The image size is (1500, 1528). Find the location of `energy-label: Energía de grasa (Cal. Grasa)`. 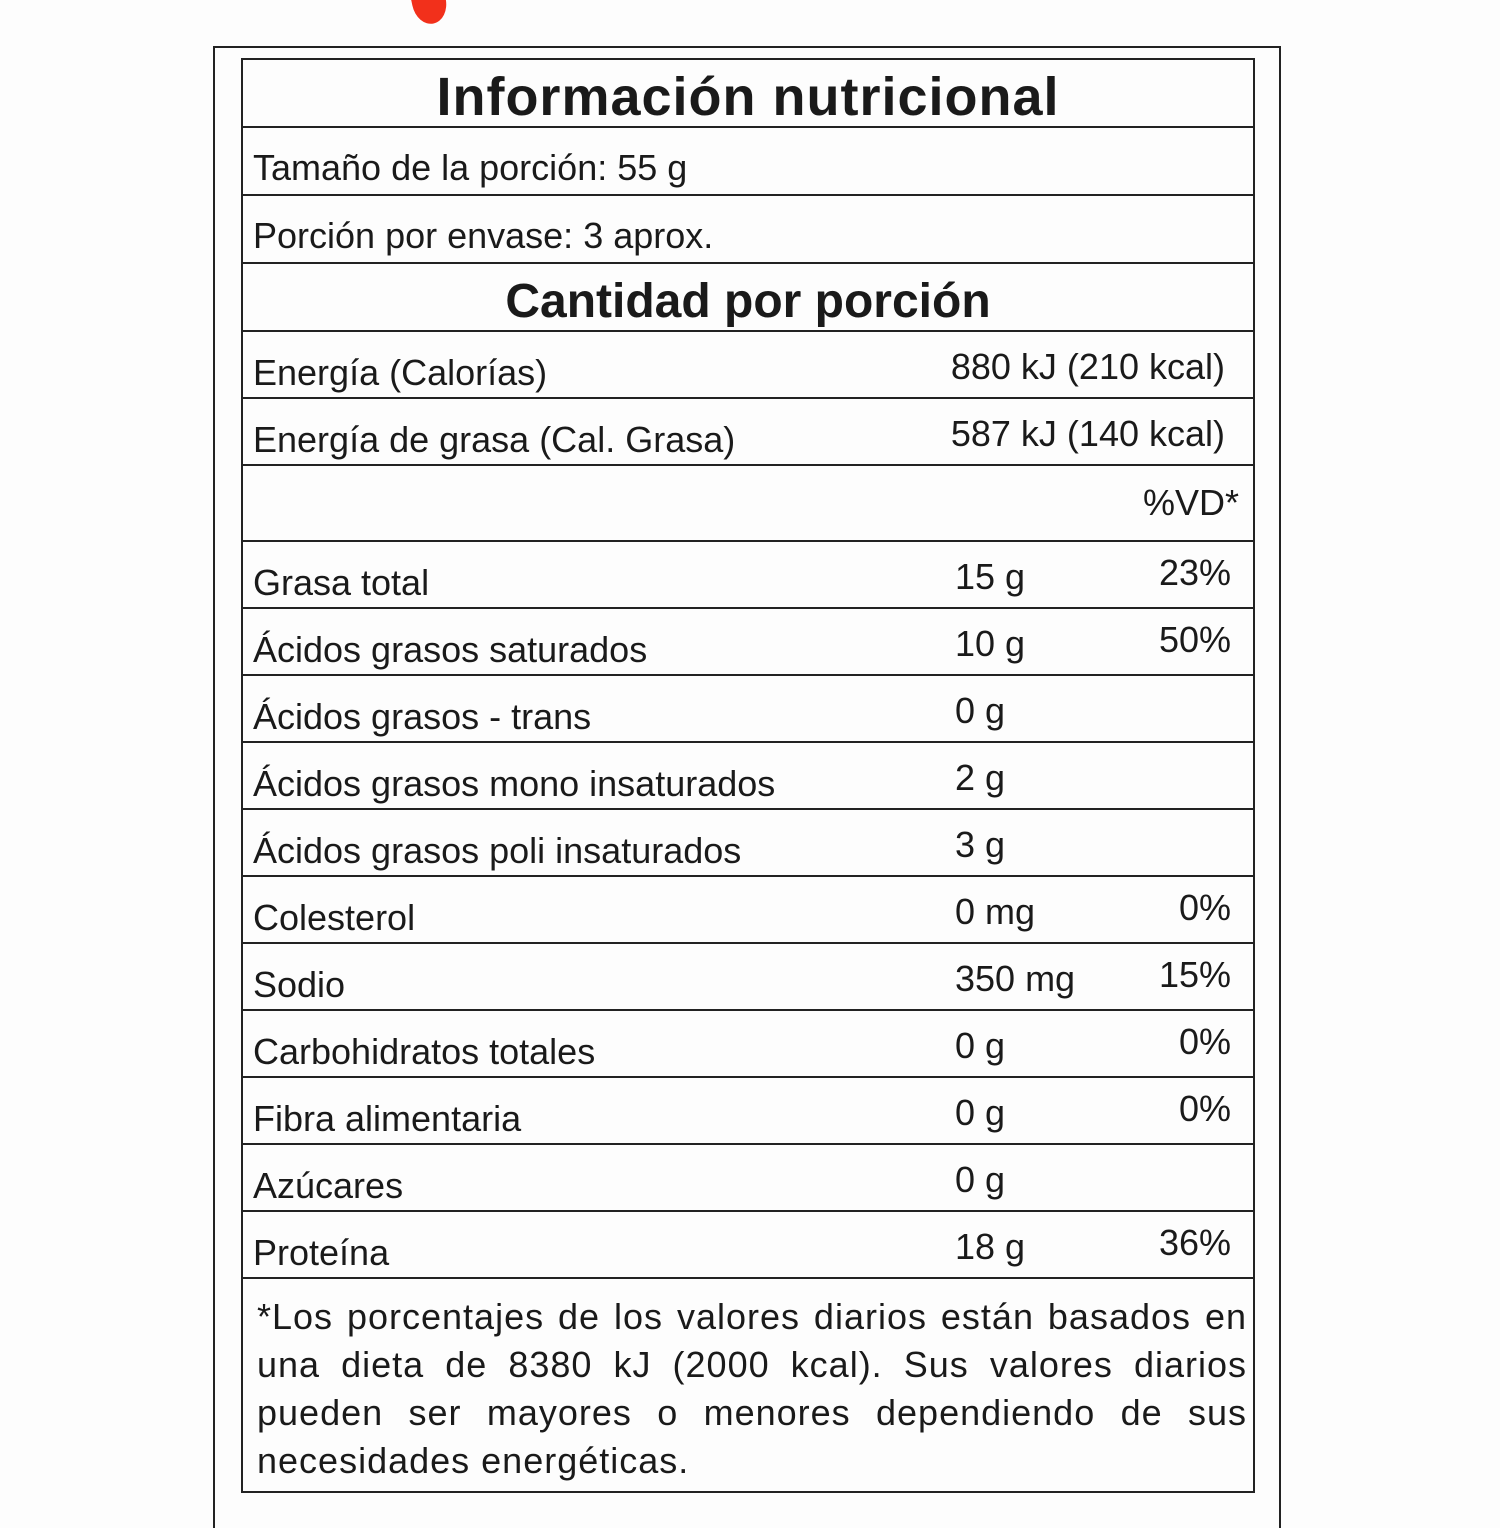

energy-label: Energía de grasa (Cal. Grasa) is located at coordinates (494, 439).